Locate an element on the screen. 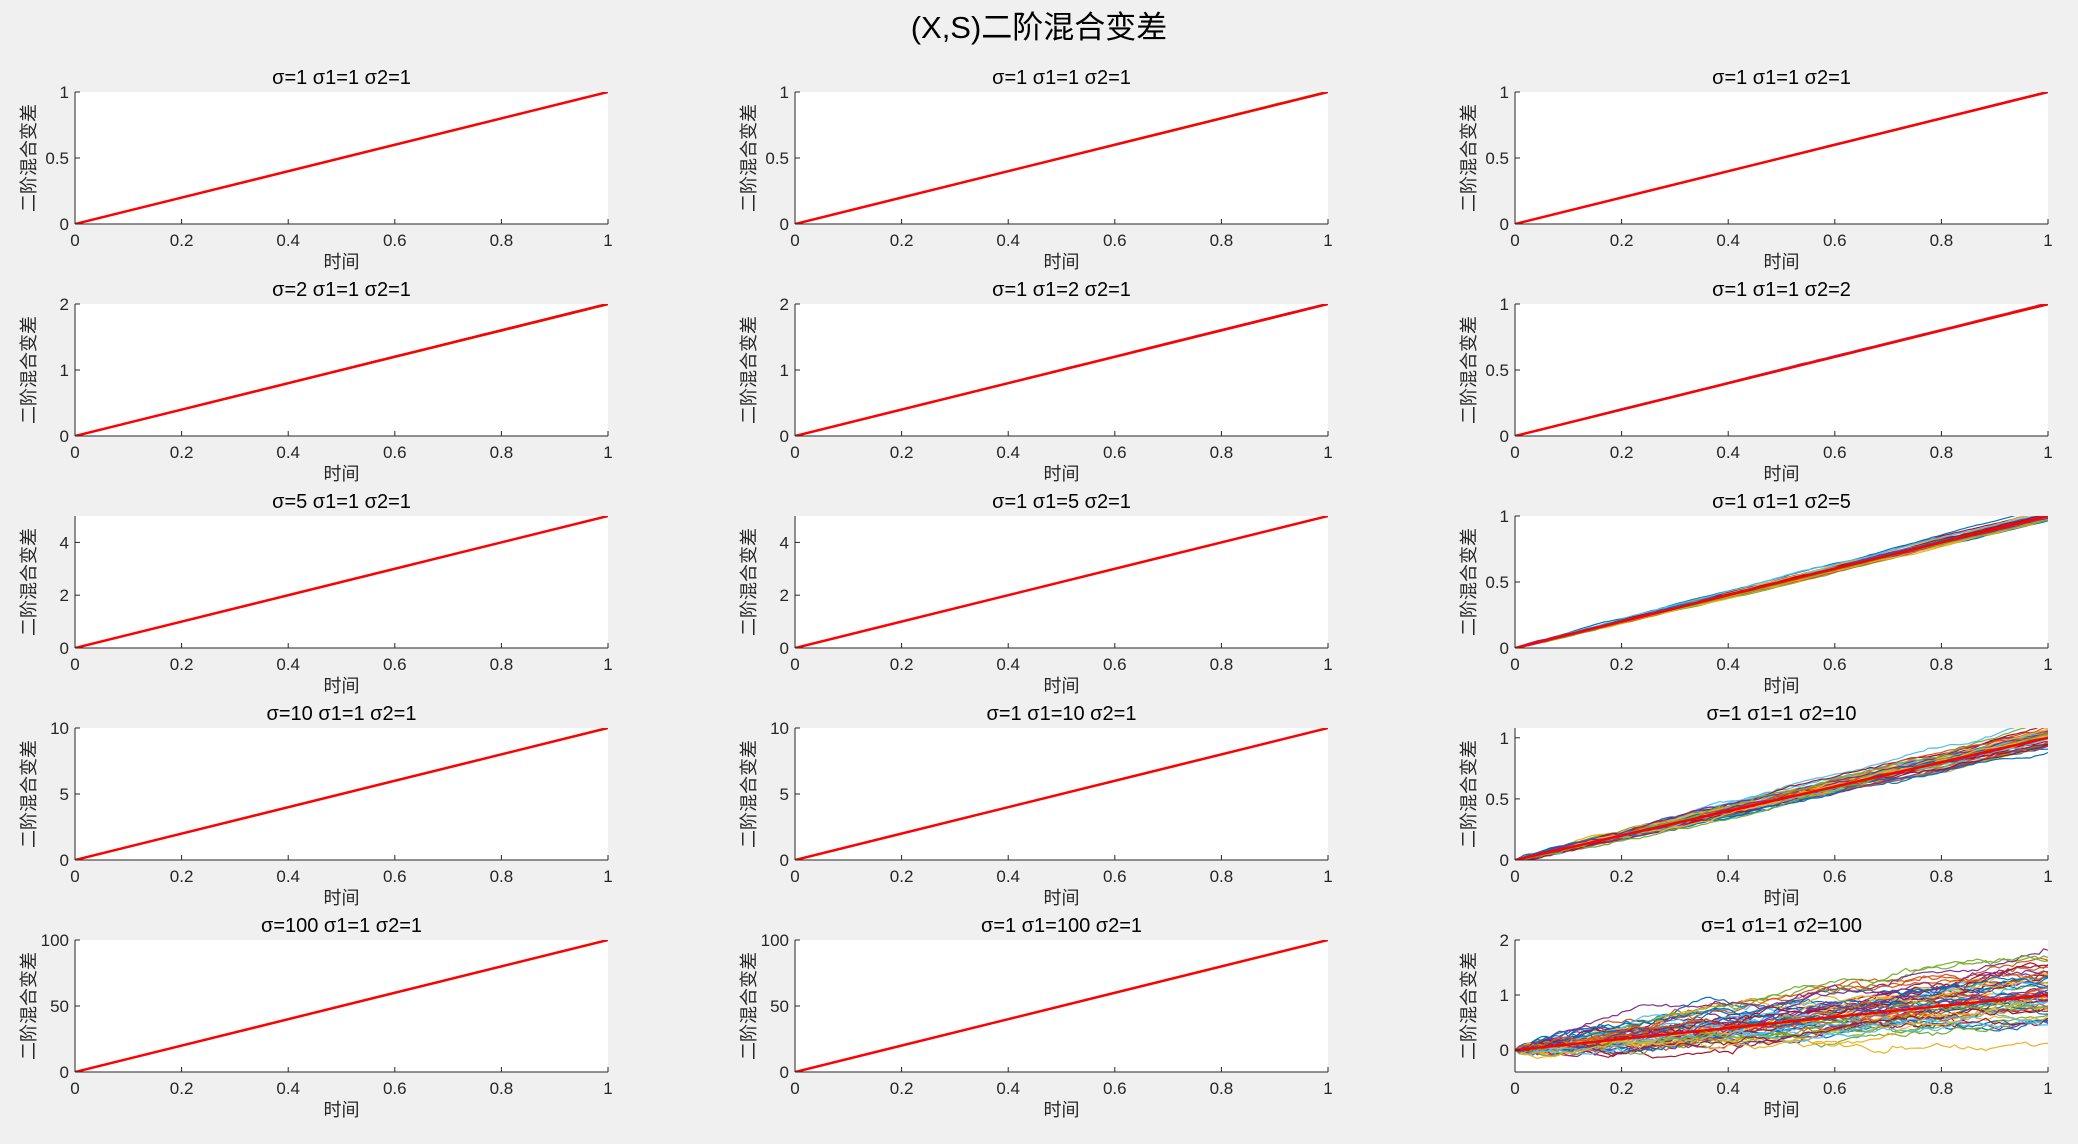 The width and height of the screenshot is (2078, 1144). subplot-5: 0 0.2 0.4 0.6 0.8 1 0 1 2 σ=1 σ1=2 σ2=1 时间 二阶混合变差 is located at coordinates (1036, 382).